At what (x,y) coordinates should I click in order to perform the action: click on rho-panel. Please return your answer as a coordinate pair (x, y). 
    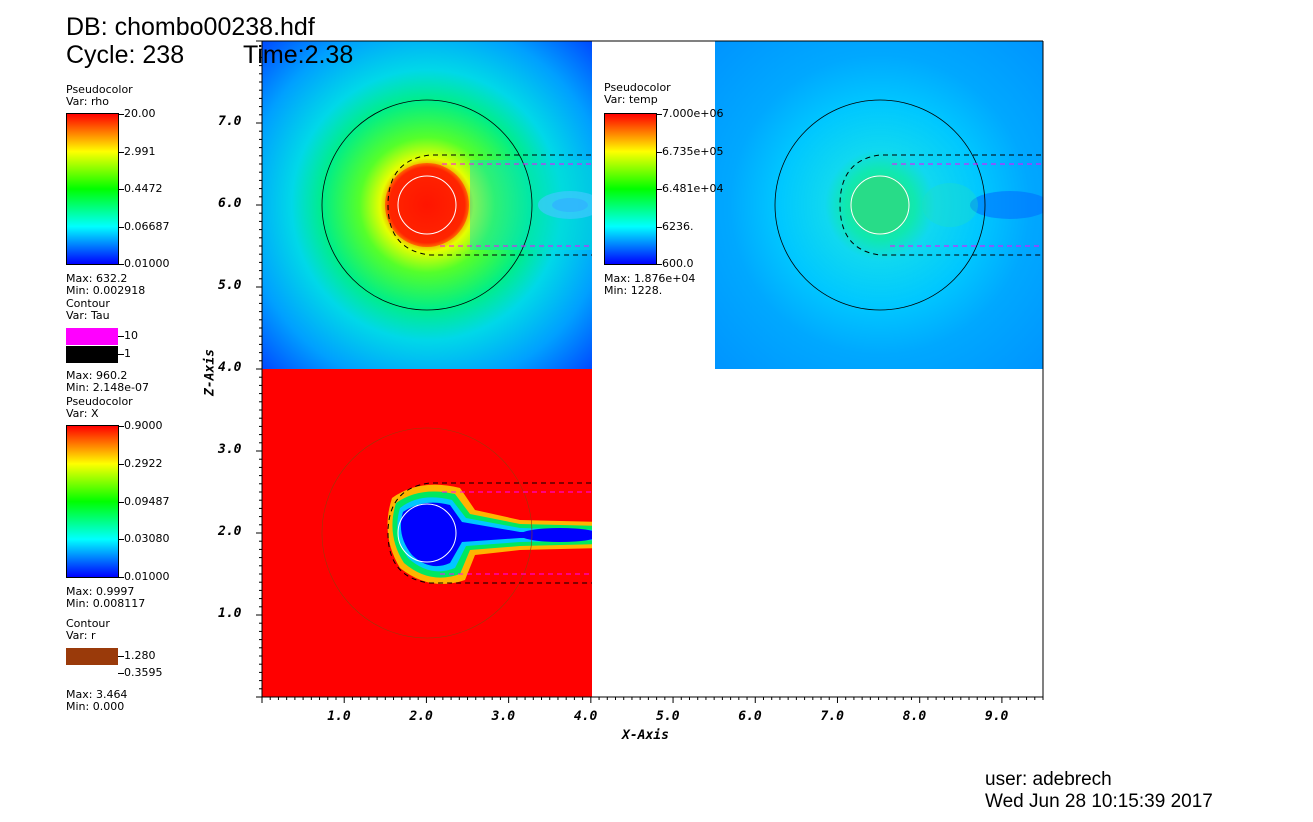
    Looking at the image, I should click on (427, 205).